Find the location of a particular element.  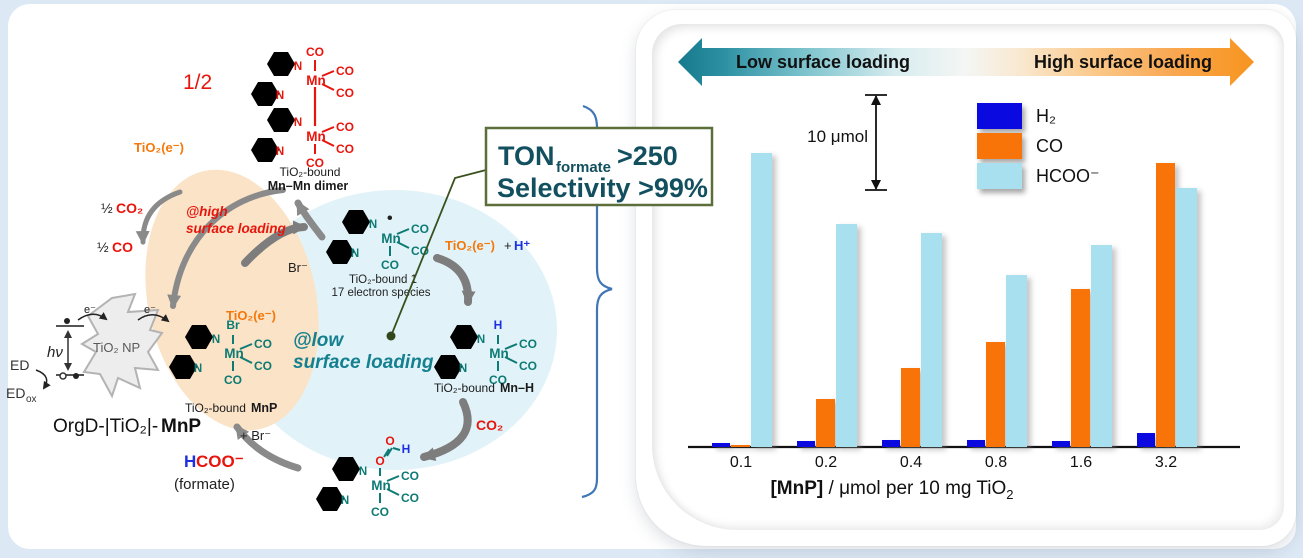

bar-HCOO⁻-0.2 is located at coordinates (846, 335).